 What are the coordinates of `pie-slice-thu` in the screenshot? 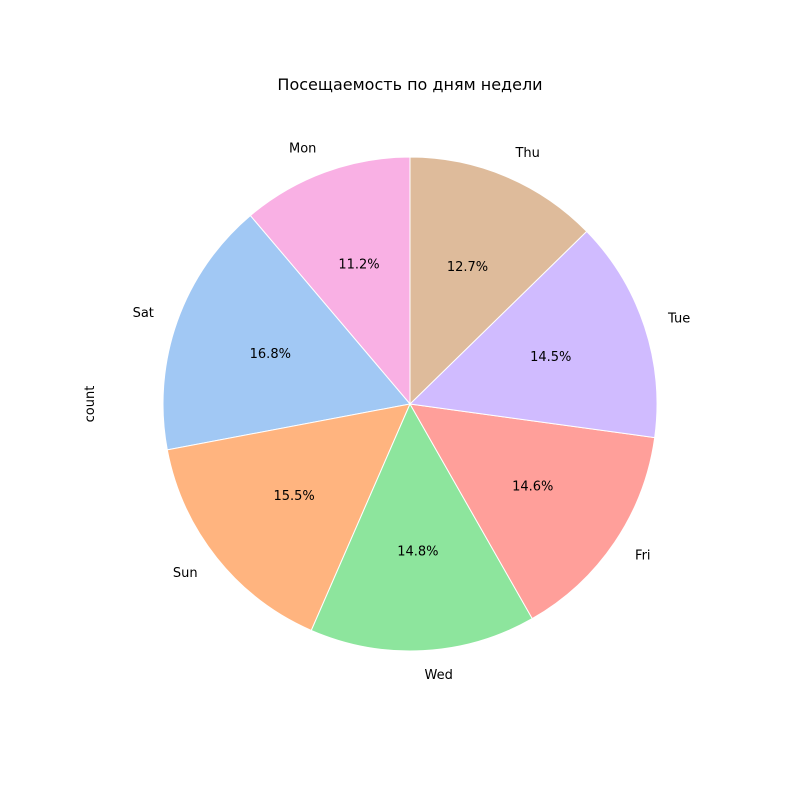 It's located at (498, 281).